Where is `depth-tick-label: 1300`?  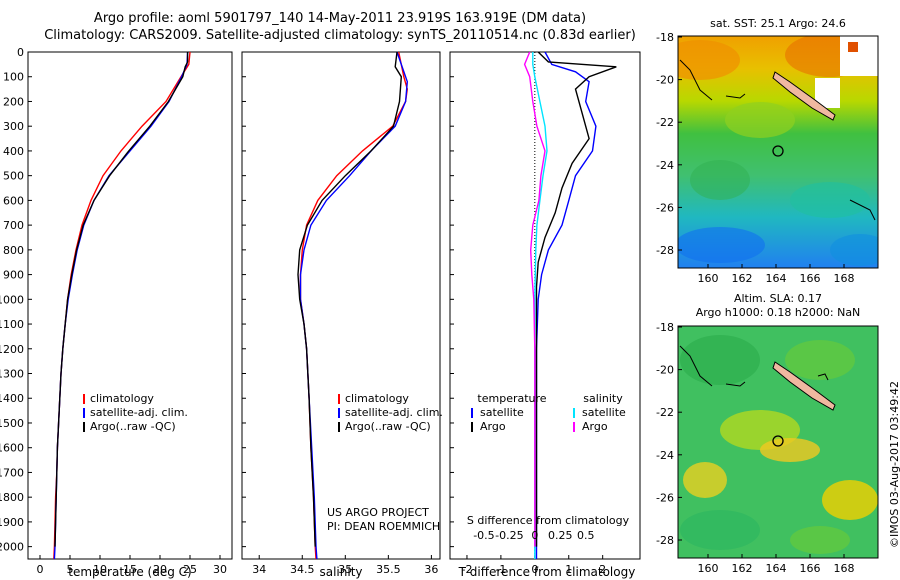 depth-tick-label: 1300 is located at coordinates (12, 374).